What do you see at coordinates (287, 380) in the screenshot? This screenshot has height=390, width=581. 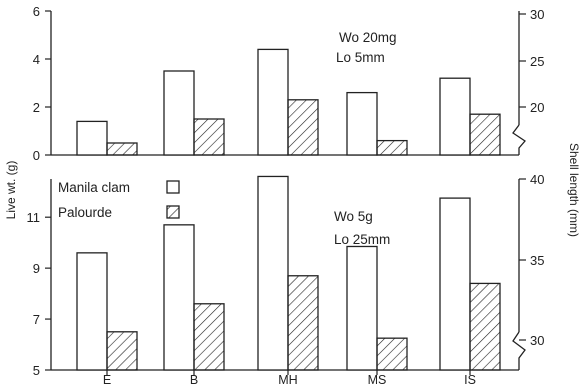 I see `x-category-label: MH` at bounding box center [287, 380].